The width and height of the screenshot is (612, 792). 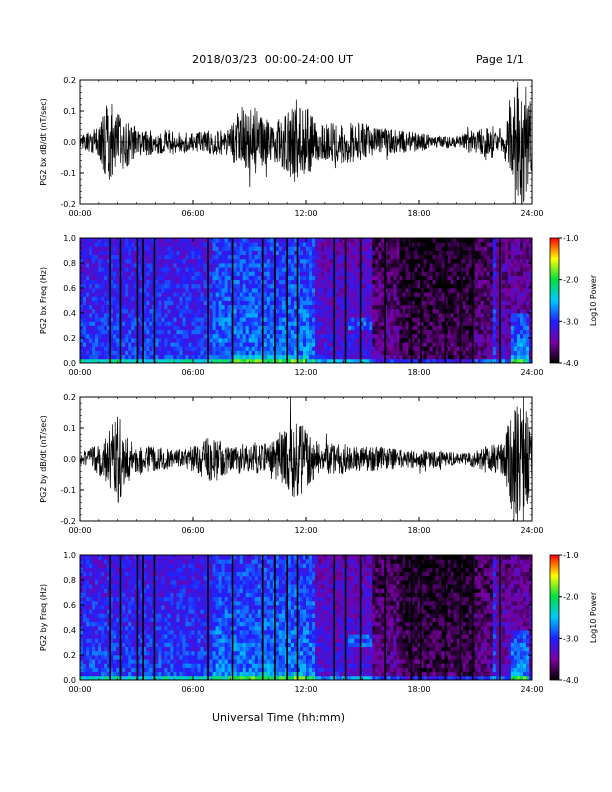 What do you see at coordinates (531, 530) in the screenshot?
I see `x-tick-label: 24:00` at bounding box center [531, 530].